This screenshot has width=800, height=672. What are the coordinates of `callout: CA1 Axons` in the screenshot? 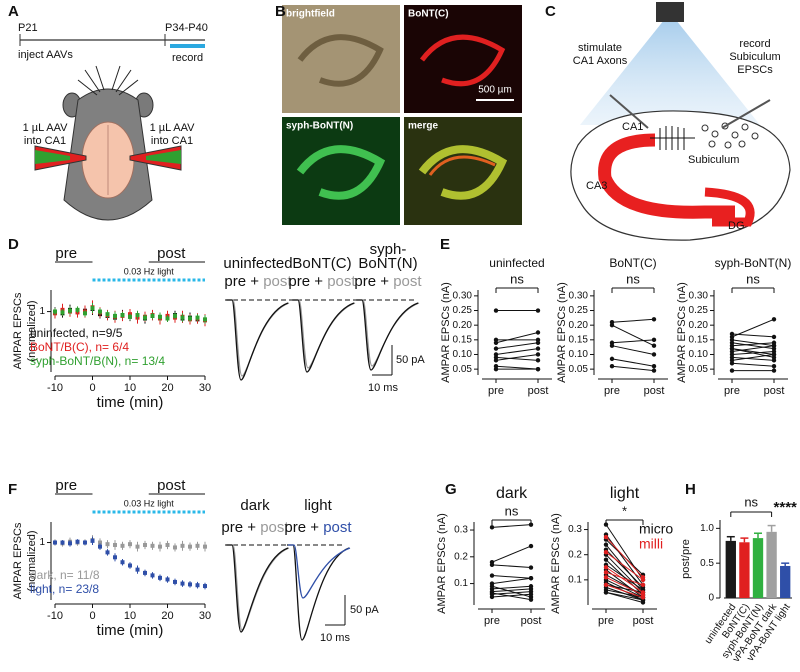 It's located at (600, 61).